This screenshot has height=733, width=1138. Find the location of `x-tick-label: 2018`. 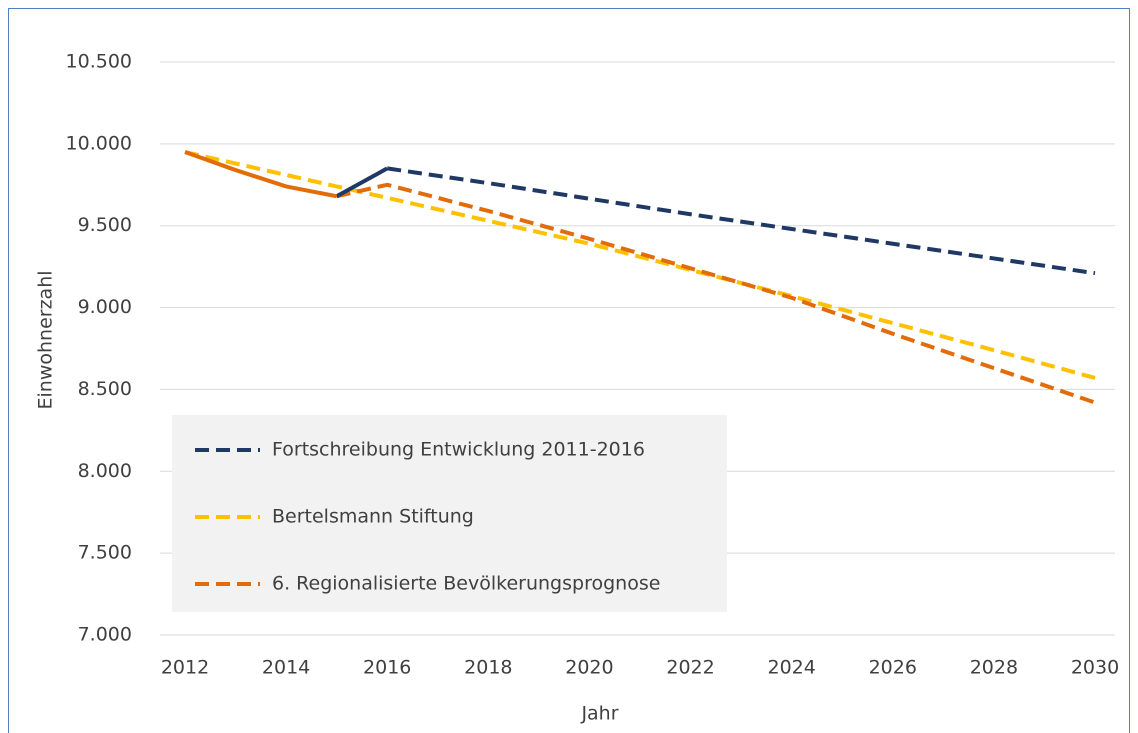

x-tick-label: 2018 is located at coordinates (488, 668).